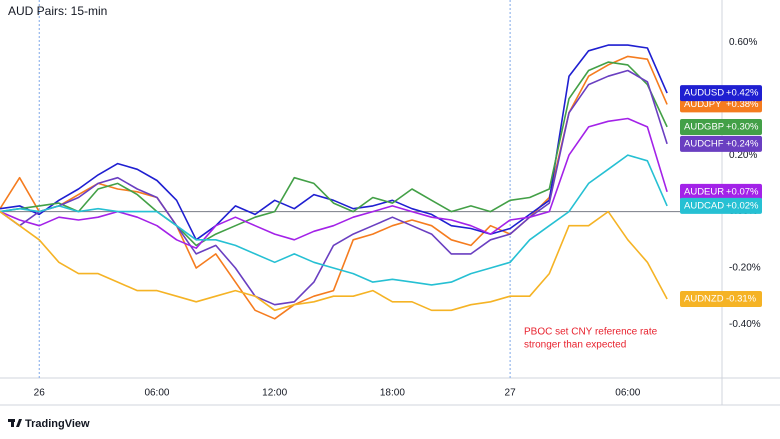 Image resolution: width=780 pixels, height=439 pixels. Describe the element at coordinates (742, 104) in the screenshot. I see `value-label: +0.38%` at that location.